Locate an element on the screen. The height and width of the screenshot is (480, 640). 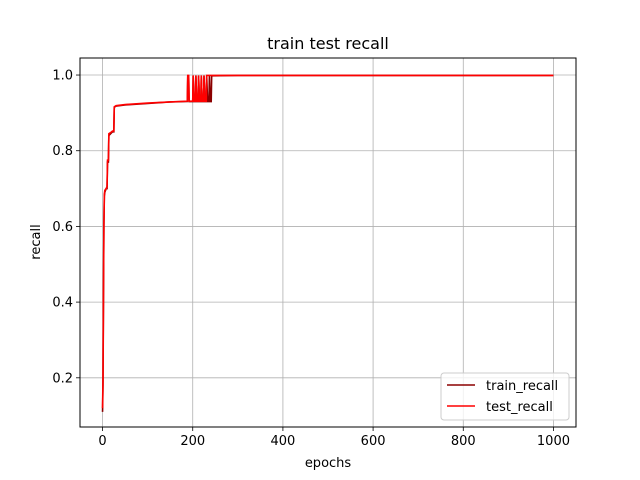
y-axis-ticks: 0.2 0.4 0.6 0.8 1.0 is located at coordinates (66, 227).